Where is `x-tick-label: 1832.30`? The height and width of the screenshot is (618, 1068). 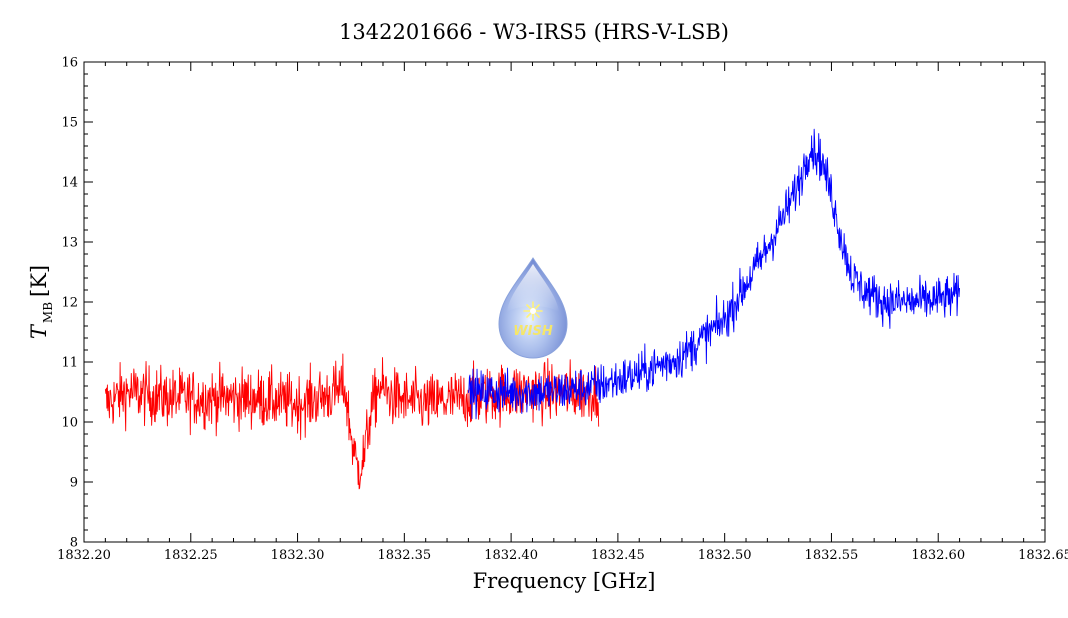
x-tick-label: 1832.30 is located at coordinates (298, 555).